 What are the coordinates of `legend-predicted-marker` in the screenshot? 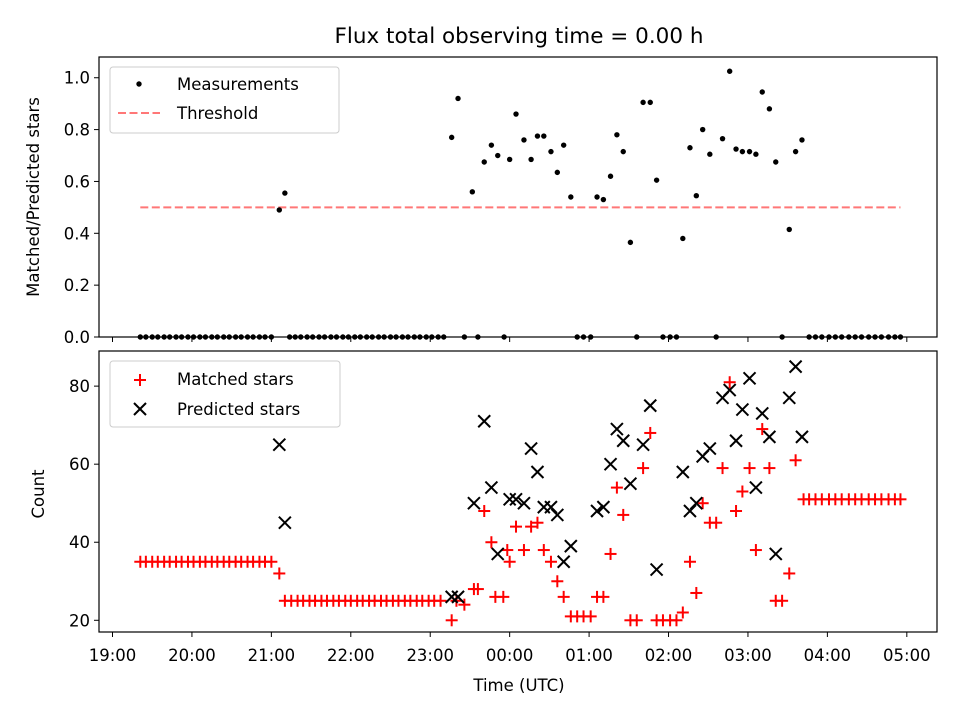 It's located at (140, 409).